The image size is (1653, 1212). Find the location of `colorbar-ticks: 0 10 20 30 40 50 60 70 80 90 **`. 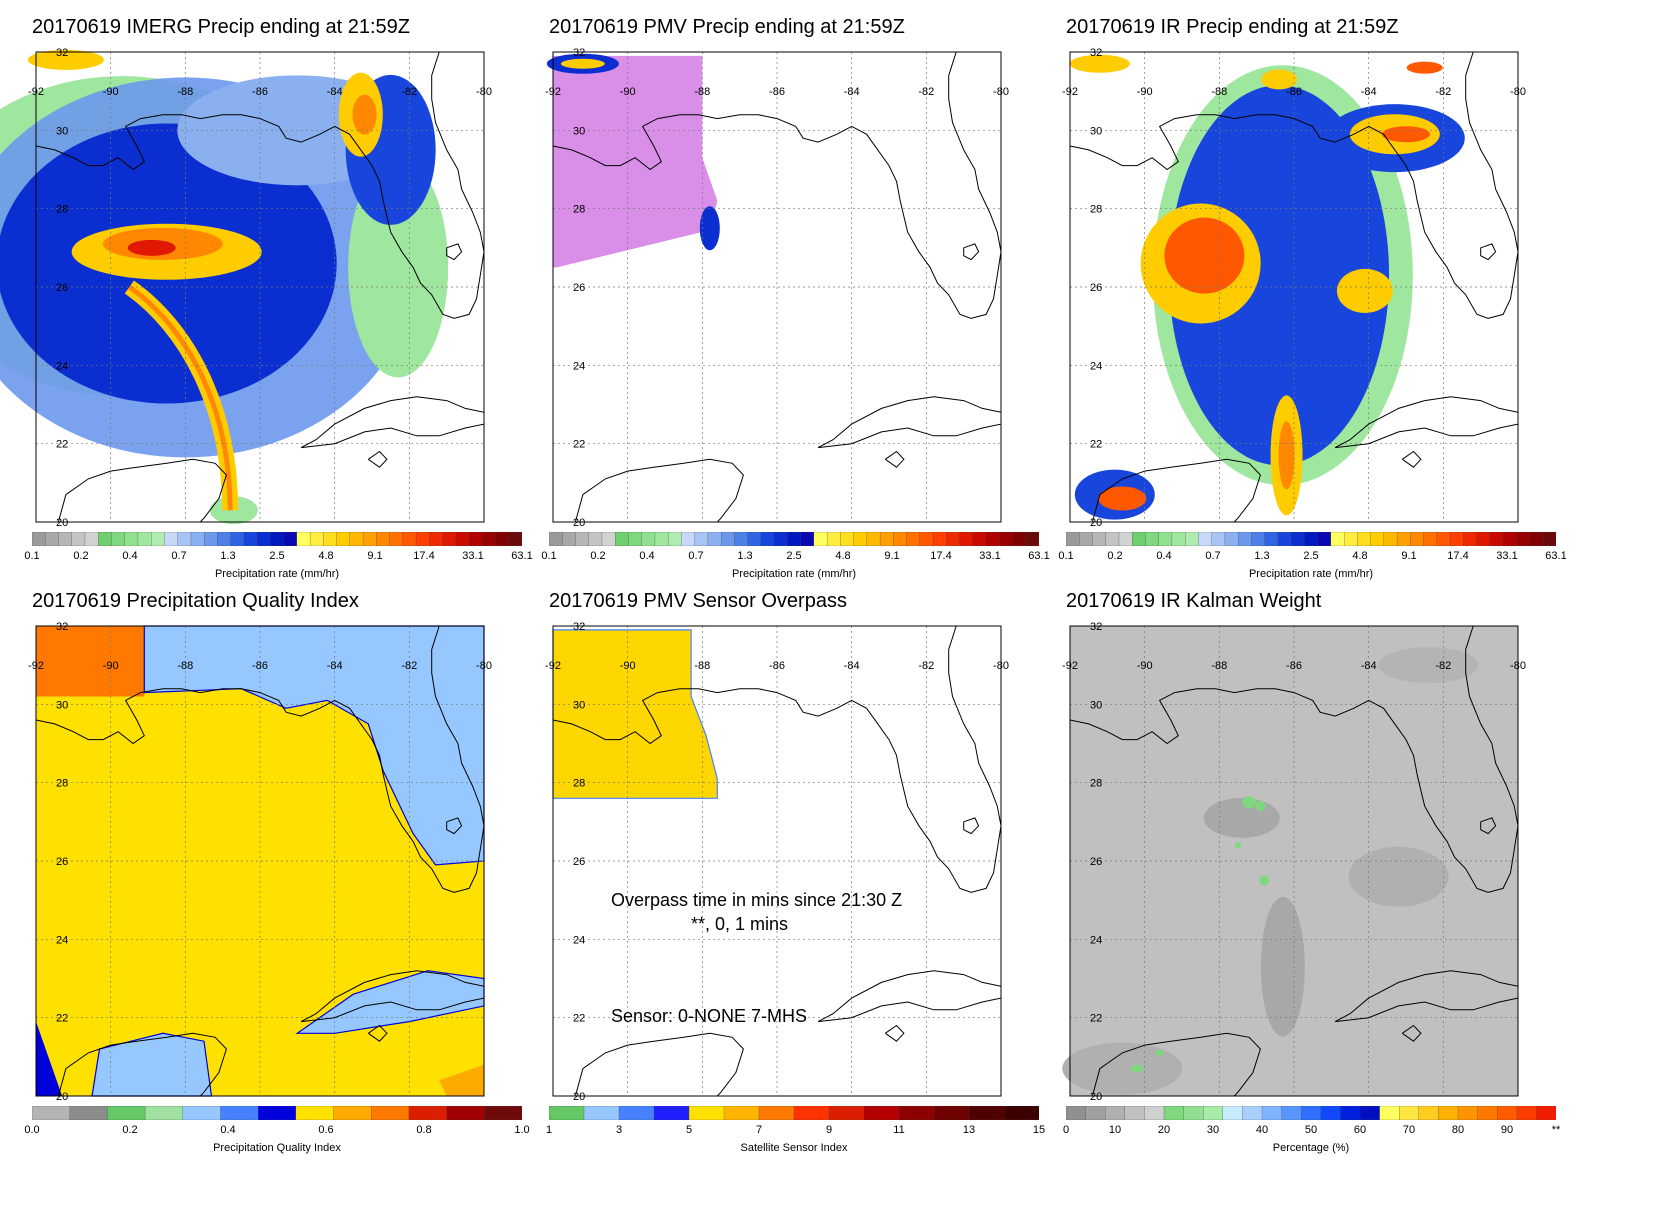

colorbar-ticks: 0 10 20 30 40 50 60 70 80 90 ** is located at coordinates (1311, 1131).